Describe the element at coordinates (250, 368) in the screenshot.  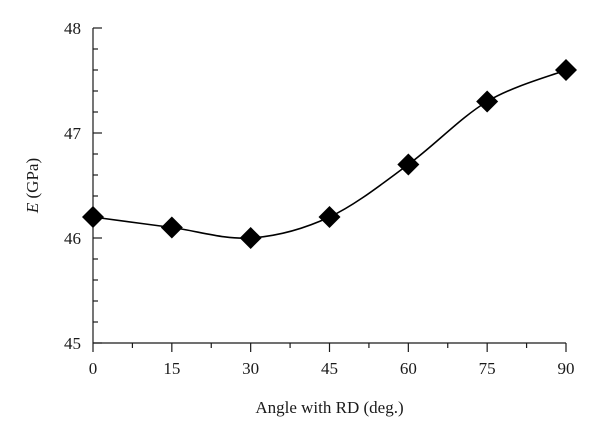
I see `x-tick-label: 30` at that location.